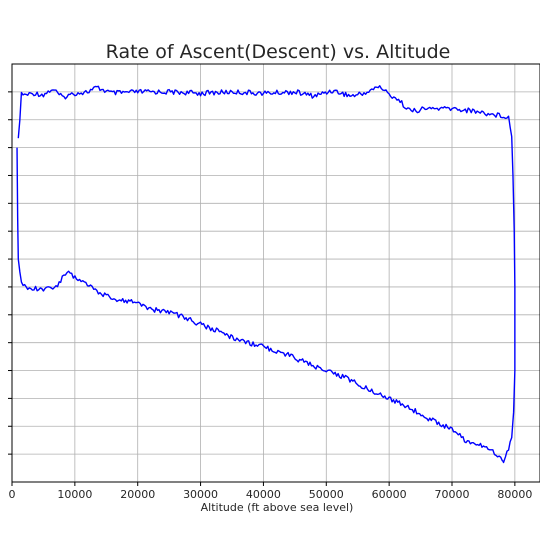  Describe the element at coordinates (200, 494) in the screenshot. I see `x-tick-label: 30000` at that location.